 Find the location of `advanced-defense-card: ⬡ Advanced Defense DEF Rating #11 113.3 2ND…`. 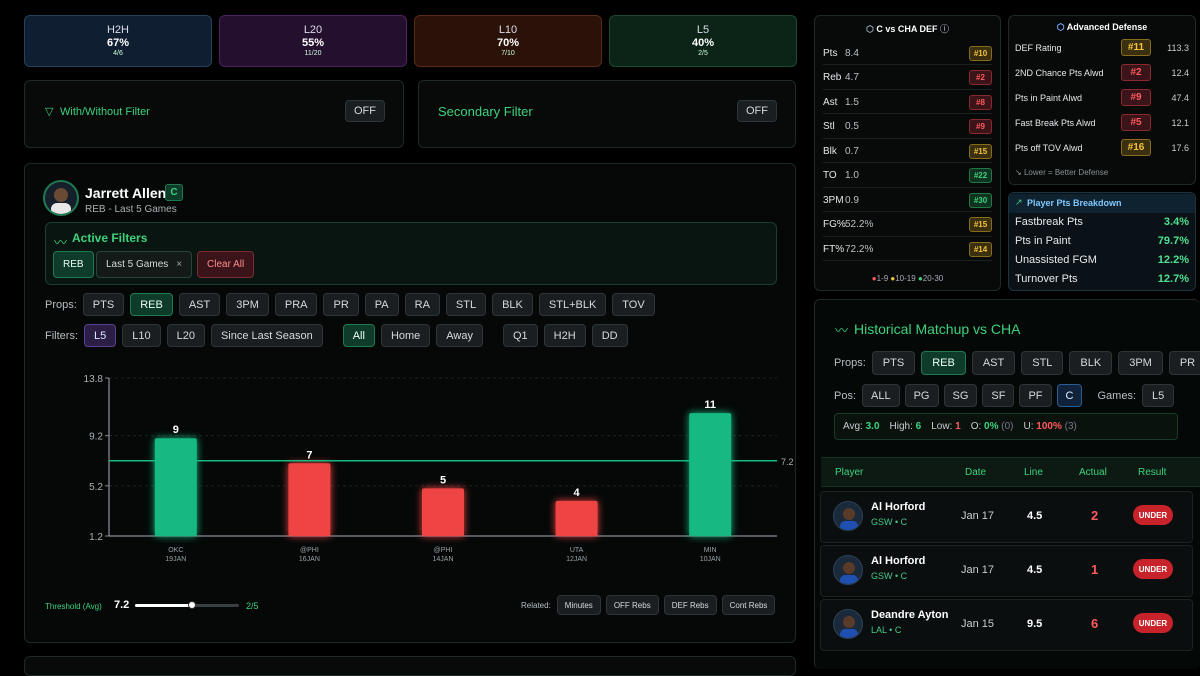

advanced-defense-card: ⬡ Advanced Defense DEF Rating #11 113.3 2ND… is located at coordinates (1102, 100).